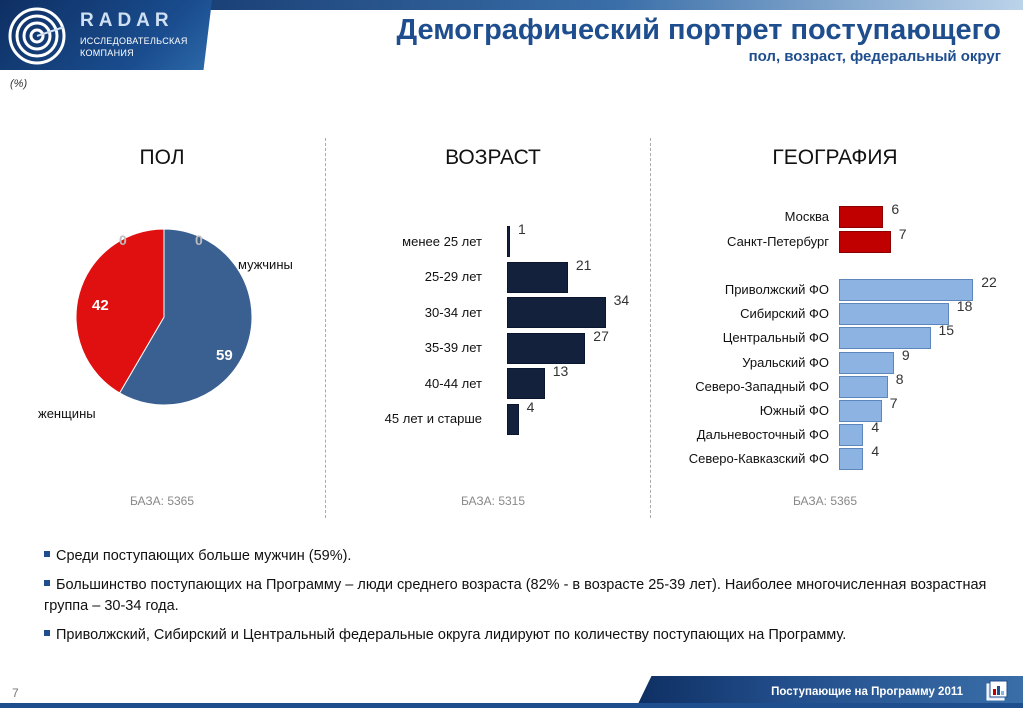  I want to click on age-title: ВОЗРАСТ, so click(493, 157).